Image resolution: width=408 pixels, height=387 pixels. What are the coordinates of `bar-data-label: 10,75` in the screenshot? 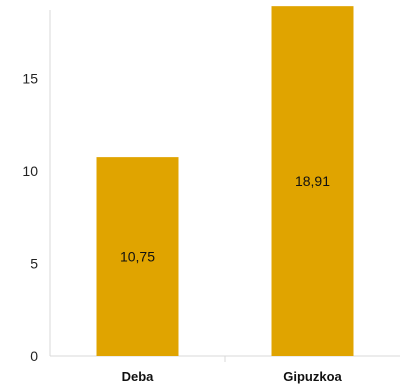 It's located at (137, 257).